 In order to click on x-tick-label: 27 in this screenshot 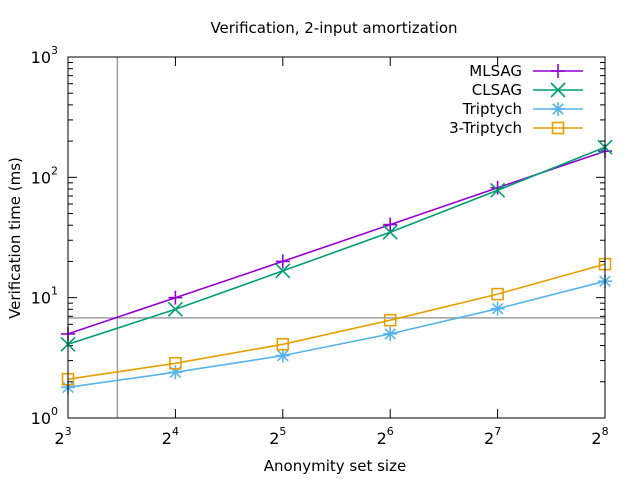, I will do `click(492, 436)`.